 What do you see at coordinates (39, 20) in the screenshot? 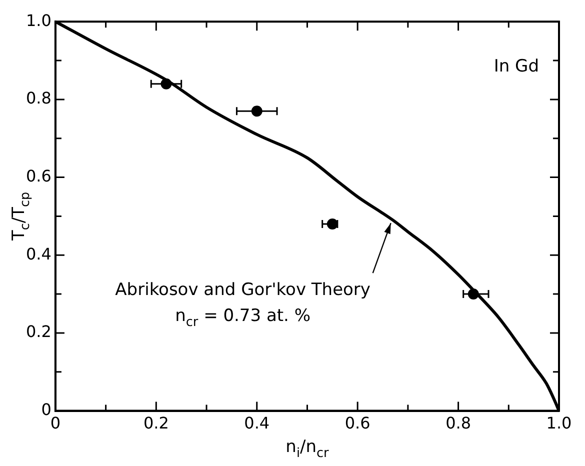
I see `y-tick-label: 1.0` at bounding box center [39, 20].